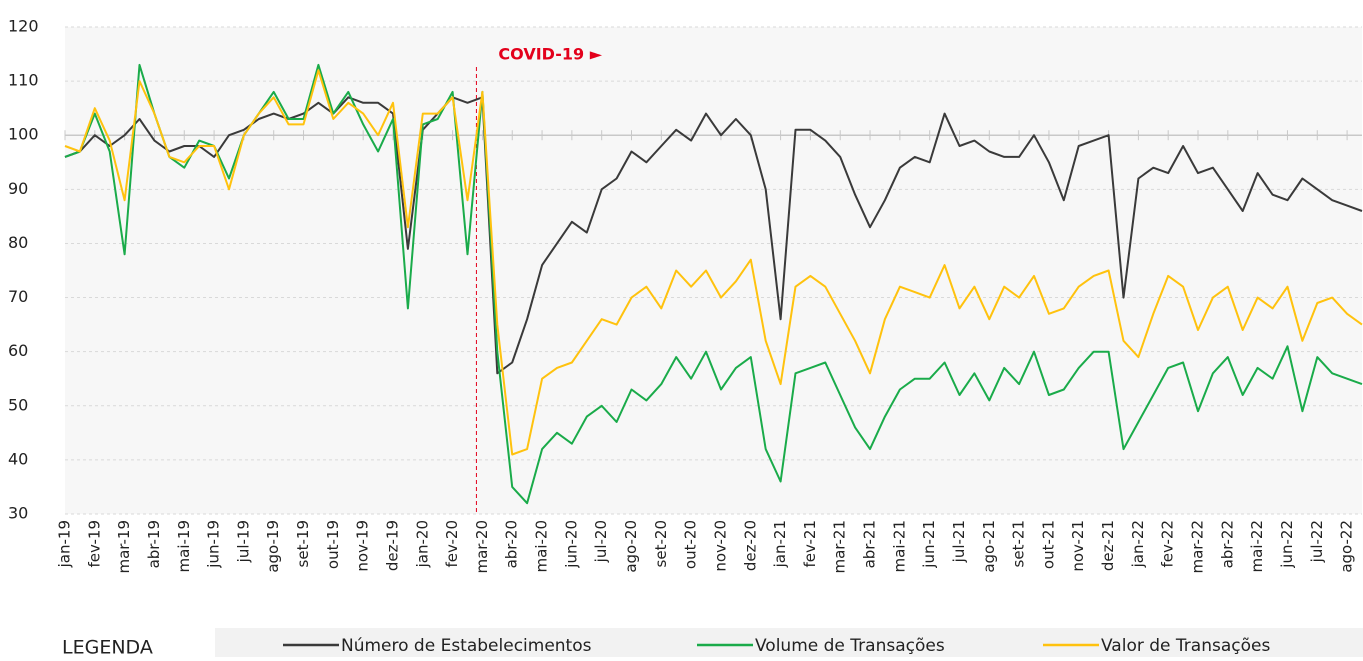 The image size is (1363, 661). Describe the element at coordinates (1078, 546) in the screenshot. I see `x-tick-label: nov-21` at that location.